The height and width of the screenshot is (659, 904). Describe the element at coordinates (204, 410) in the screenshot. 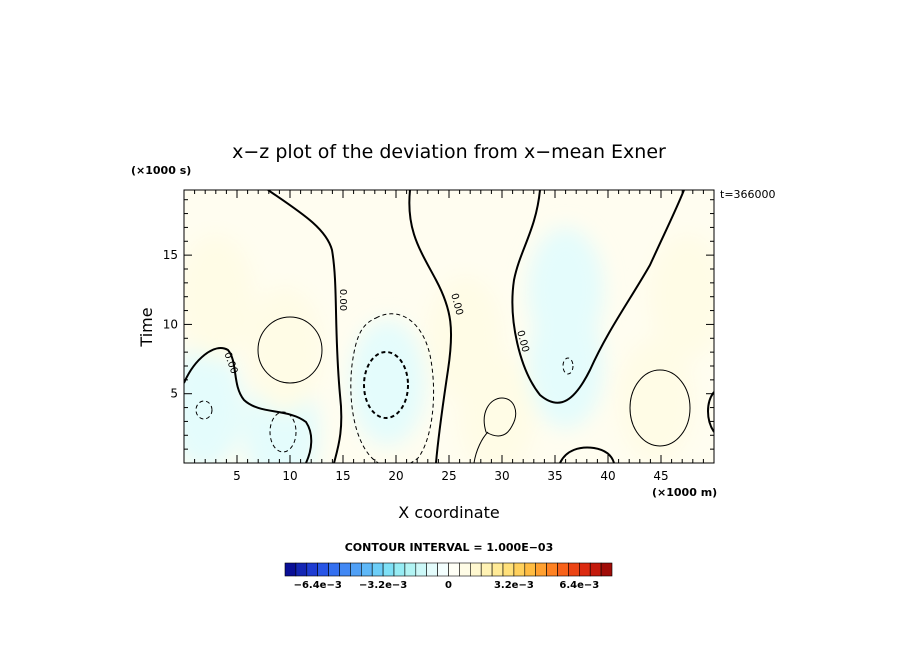

I see `negative-contour-left-edge` at that location.